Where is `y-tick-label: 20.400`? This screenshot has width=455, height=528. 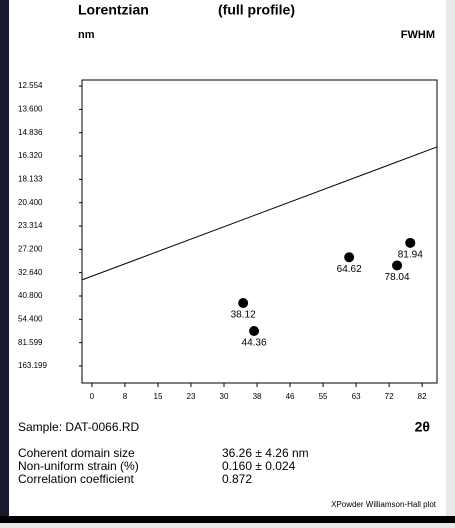 y-tick-label: 20.400 is located at coordinates (30, 202).